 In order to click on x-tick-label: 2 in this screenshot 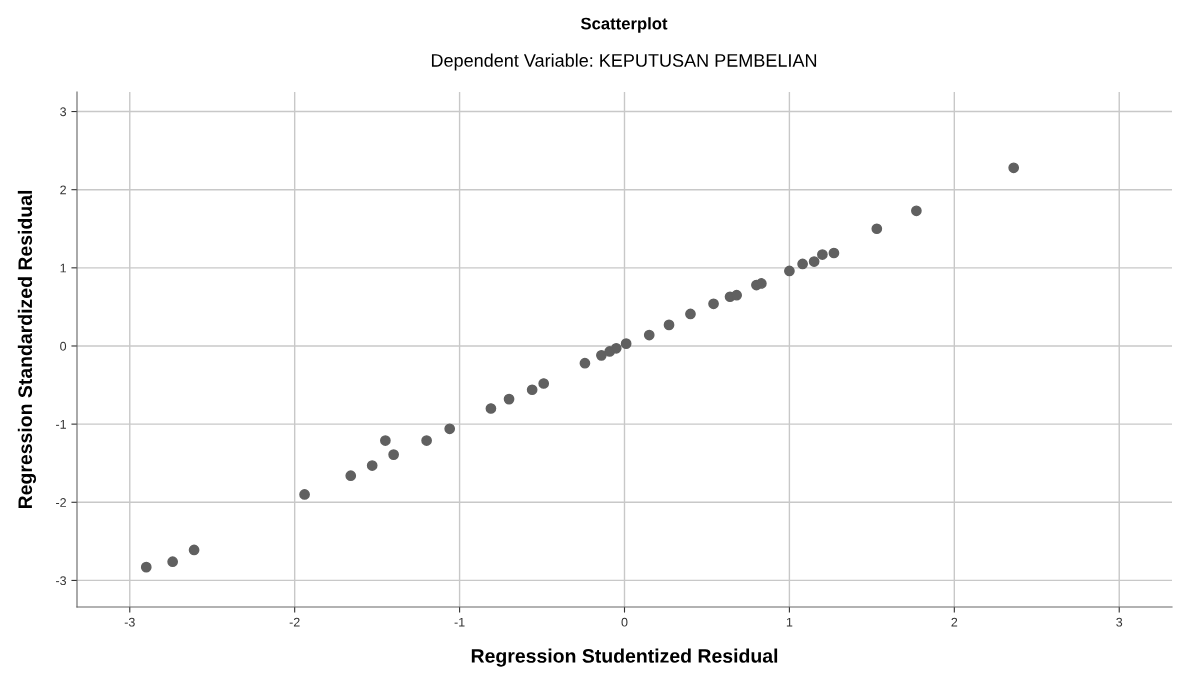, I will do `click(954, 622)`.